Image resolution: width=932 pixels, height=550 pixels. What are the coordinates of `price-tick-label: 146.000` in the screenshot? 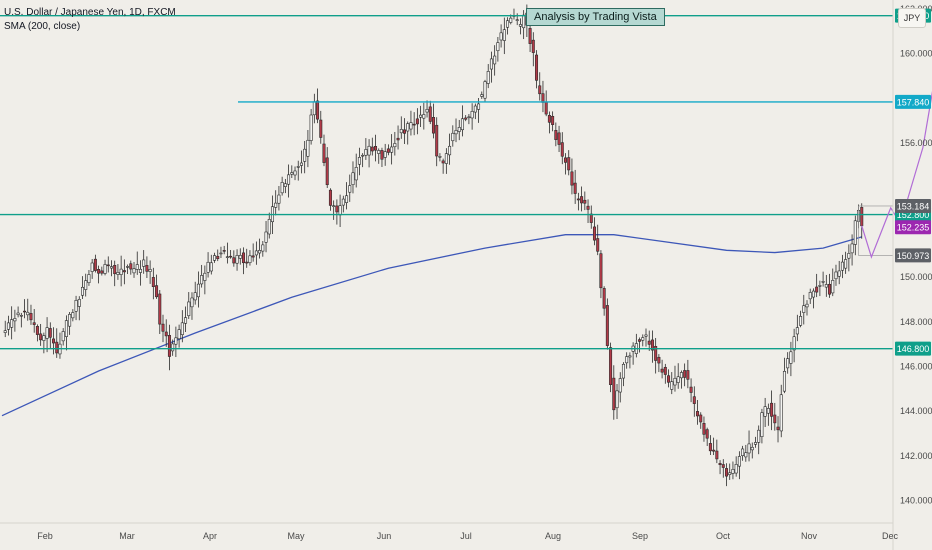 It's located at (916, 367).